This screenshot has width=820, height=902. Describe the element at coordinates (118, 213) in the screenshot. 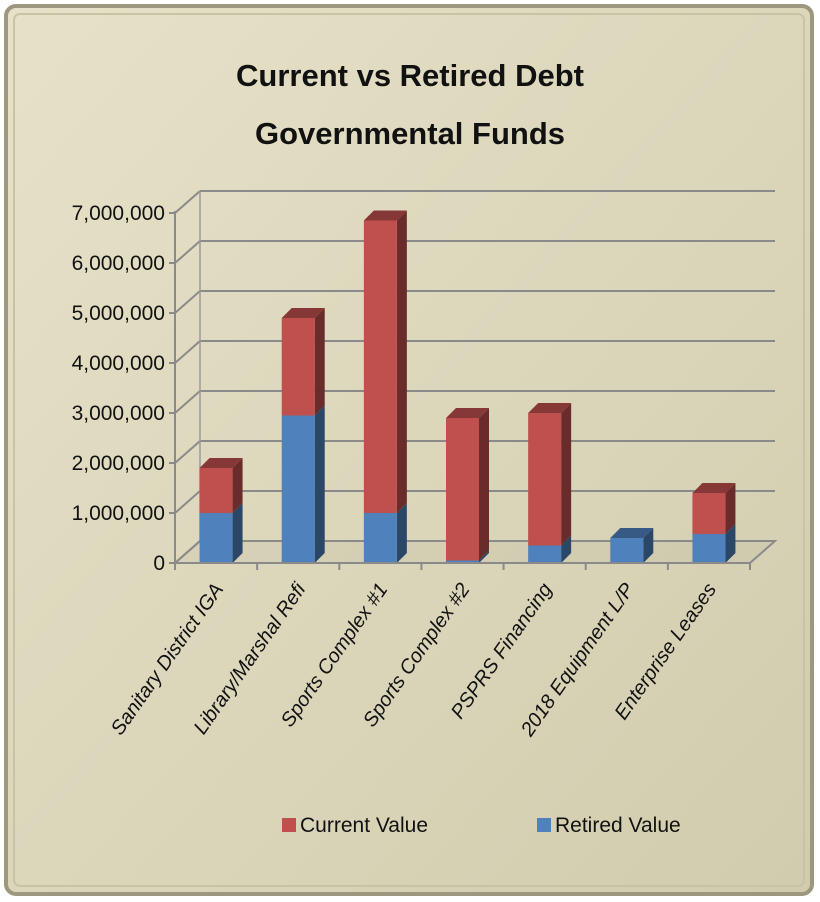

I see `y-tick-label: 7,000,000` at that location.